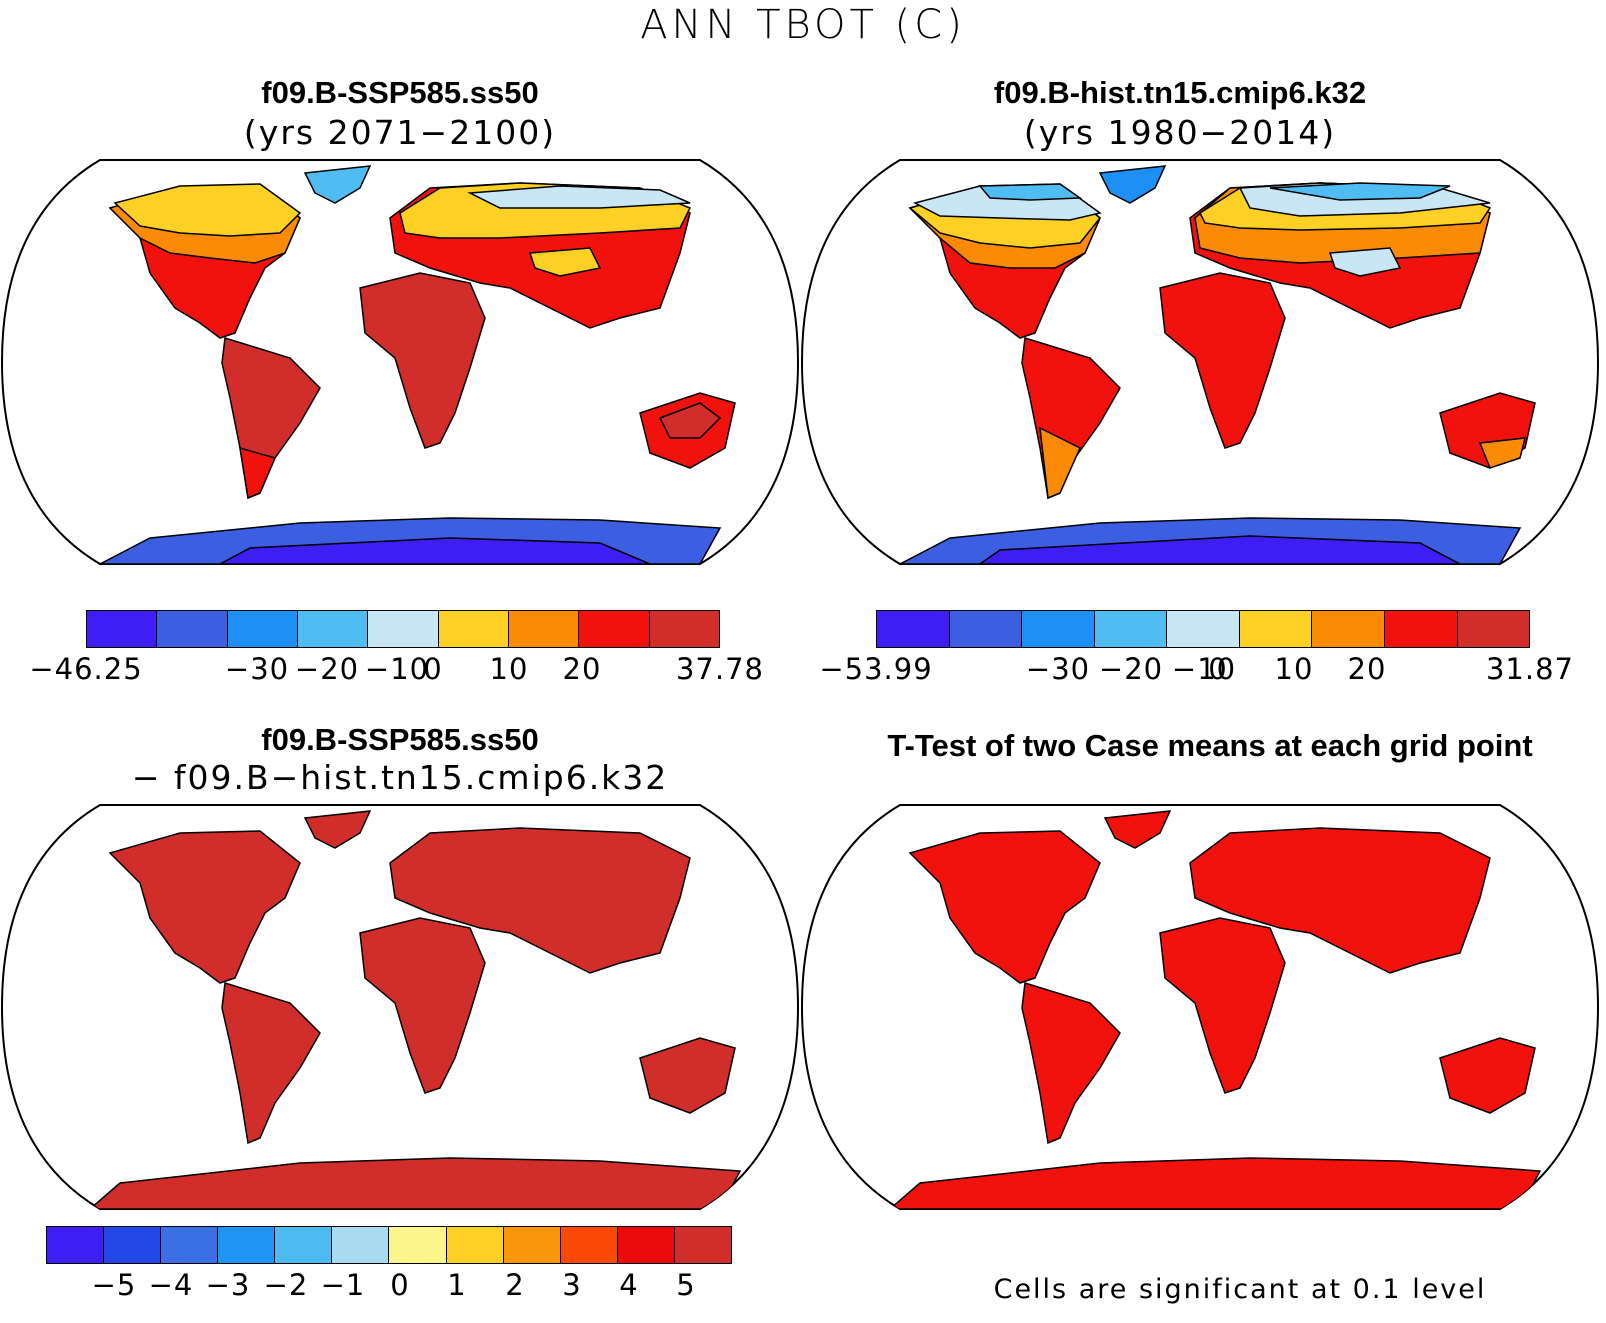 The image size is (1606, 1323). I want to click on historical-colorbar-label: 20, so click(1367, 669).